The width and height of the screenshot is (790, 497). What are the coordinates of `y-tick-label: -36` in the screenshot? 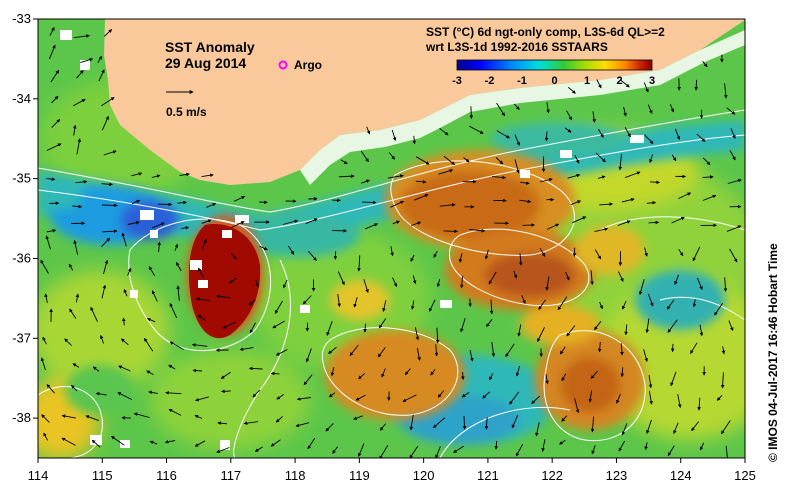 It's located at (21, 257).